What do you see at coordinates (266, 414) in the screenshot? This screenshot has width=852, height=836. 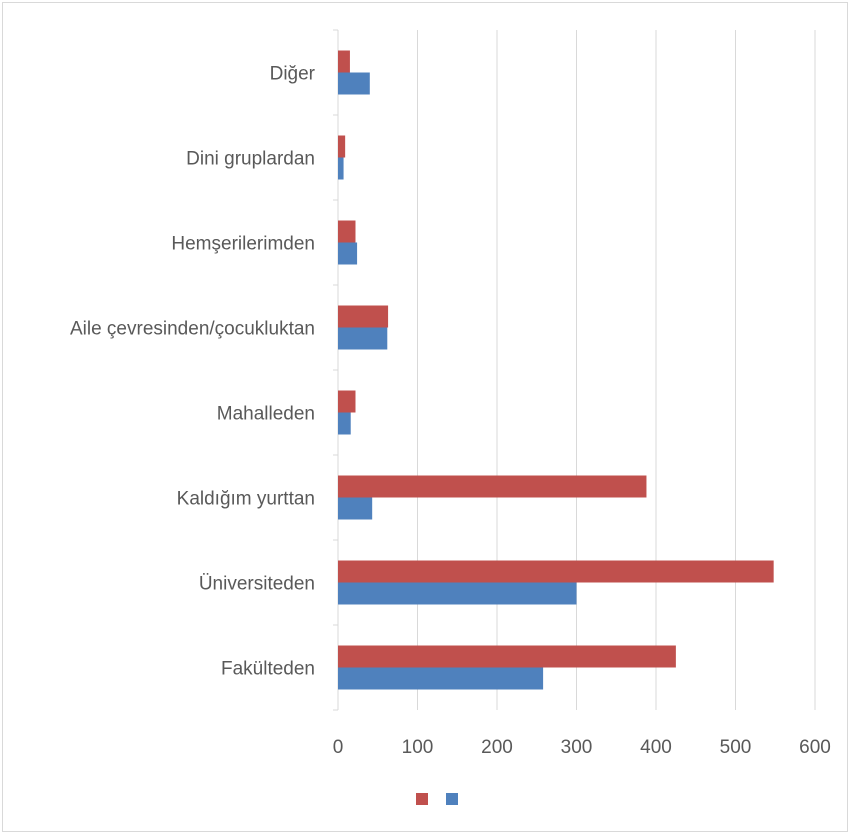 I see `category-label: Mahalleden` at bounding box center [266, 414].